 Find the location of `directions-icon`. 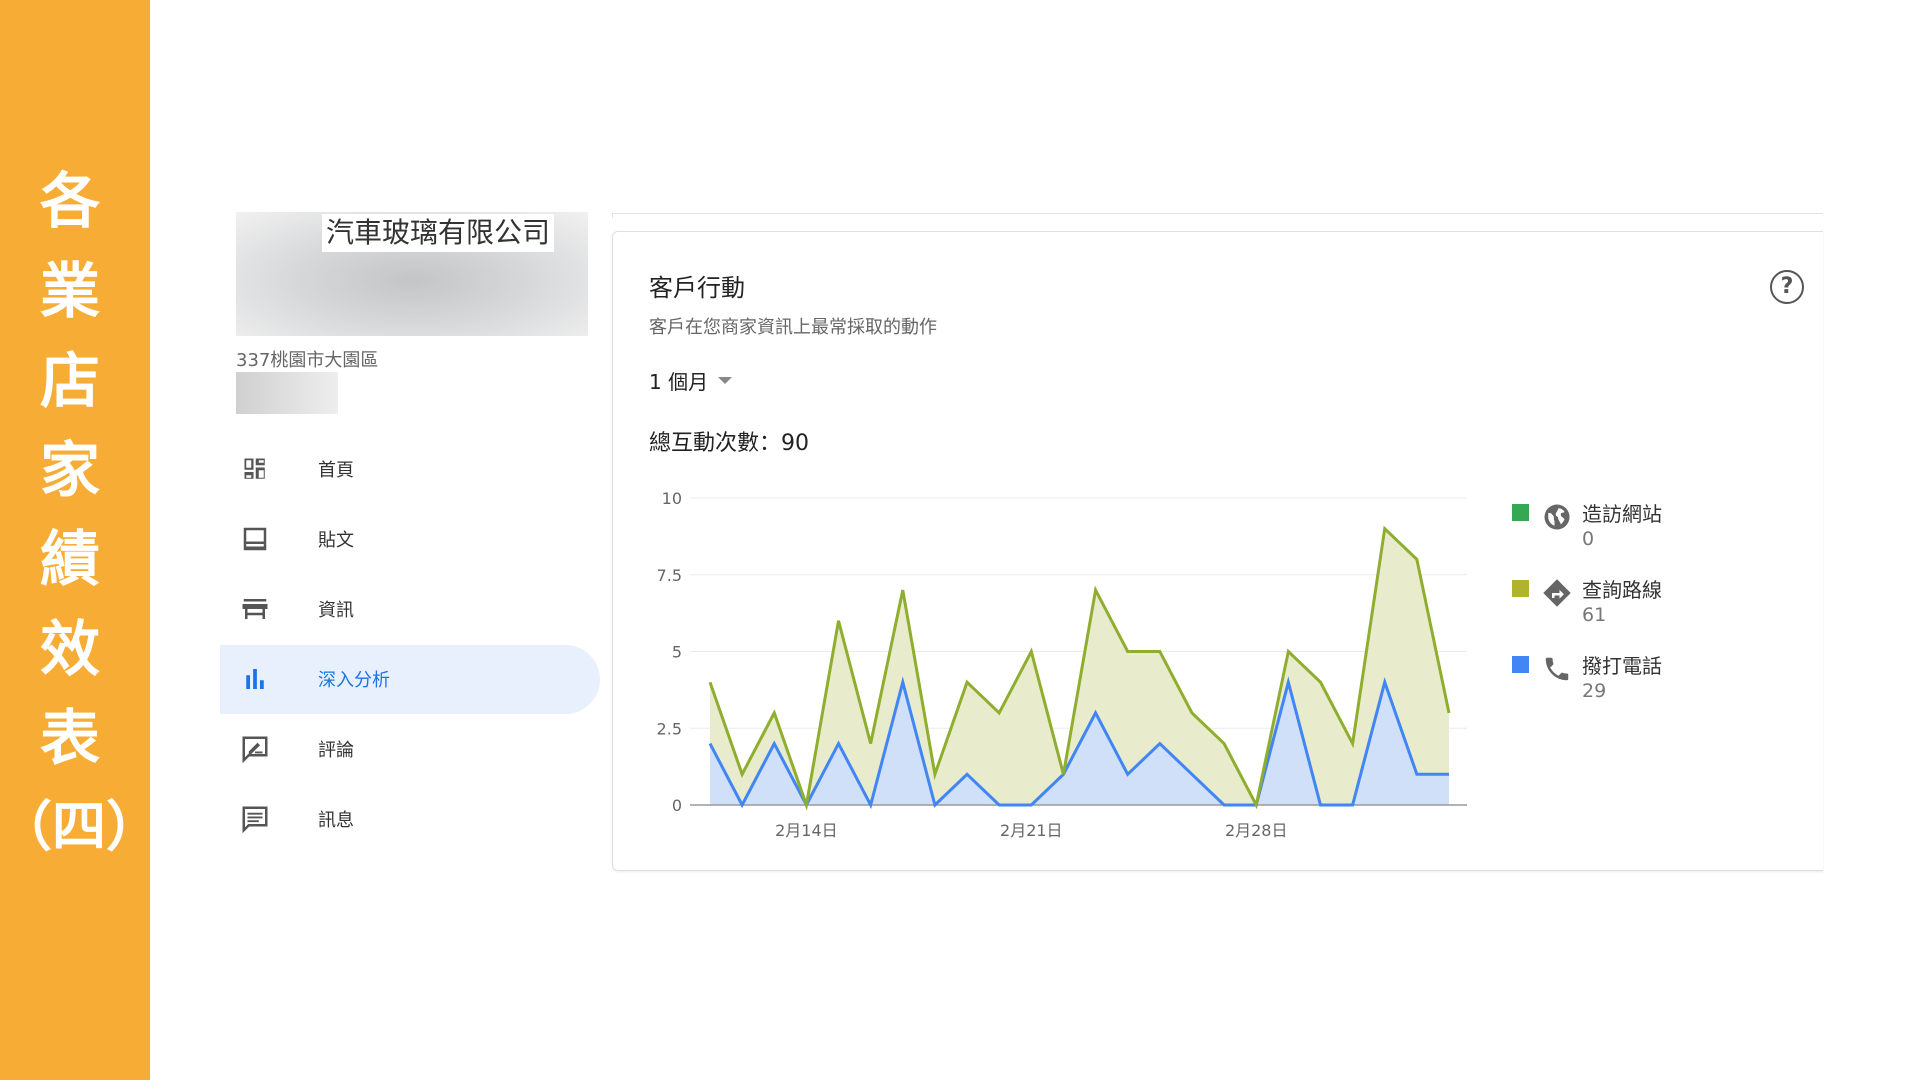

directions-icon is located at coordinates (1557, 593).